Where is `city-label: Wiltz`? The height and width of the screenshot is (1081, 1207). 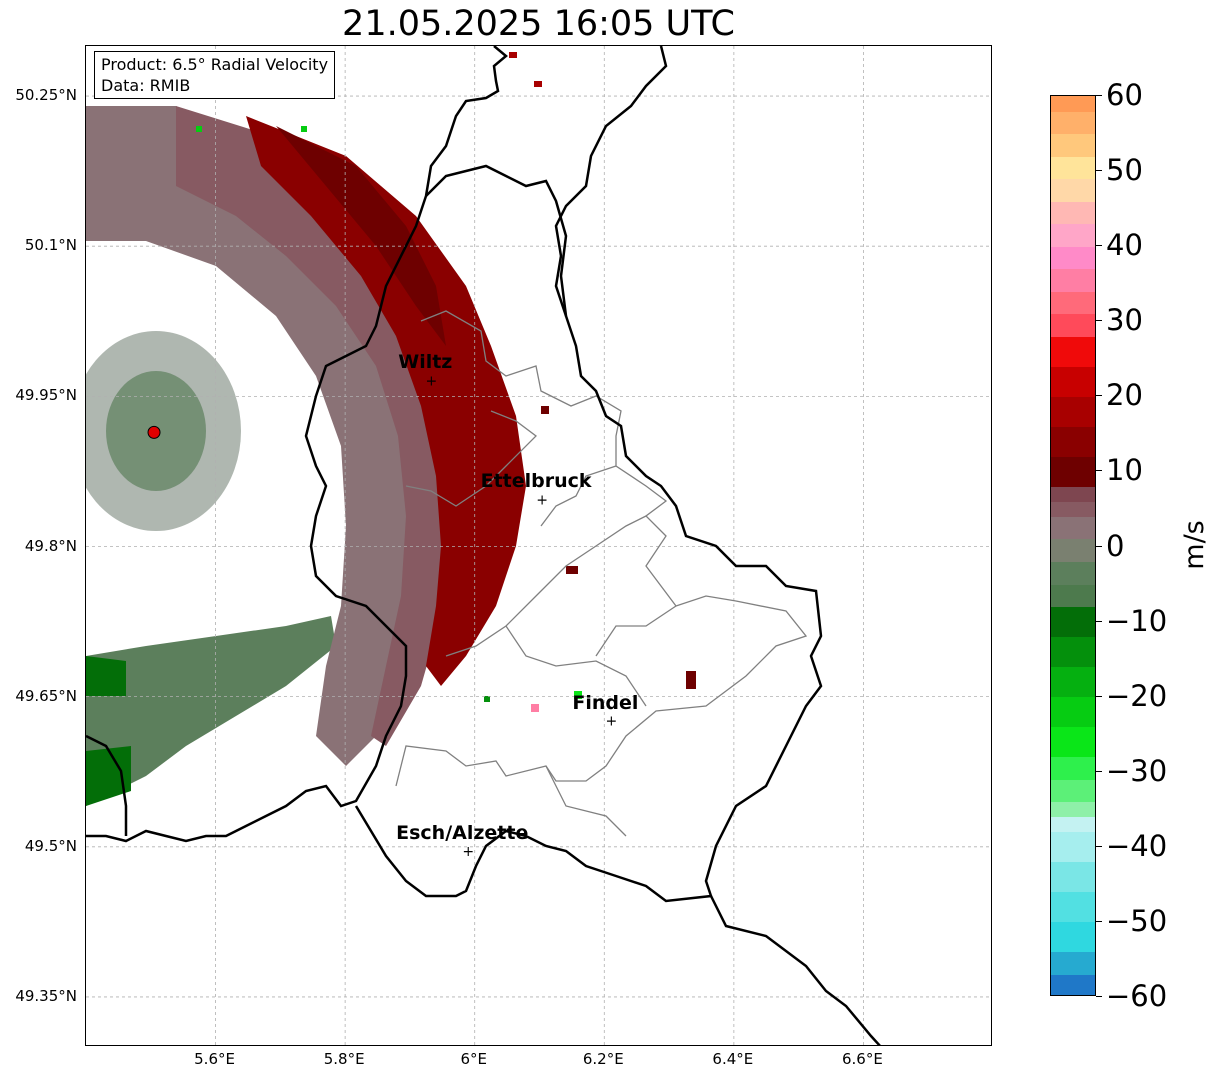
city-label: Wiltz is located at coordinates (425, 362).